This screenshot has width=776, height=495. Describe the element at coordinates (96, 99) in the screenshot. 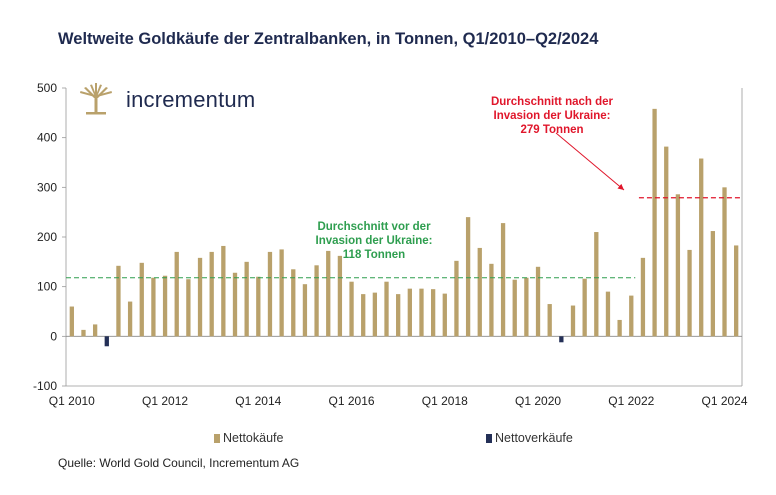

I see `tree-icon` at that location.